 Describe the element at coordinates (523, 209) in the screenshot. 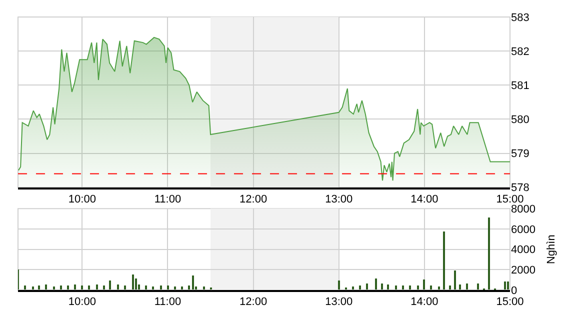

I see `y-tick-label: 8000` at that location.